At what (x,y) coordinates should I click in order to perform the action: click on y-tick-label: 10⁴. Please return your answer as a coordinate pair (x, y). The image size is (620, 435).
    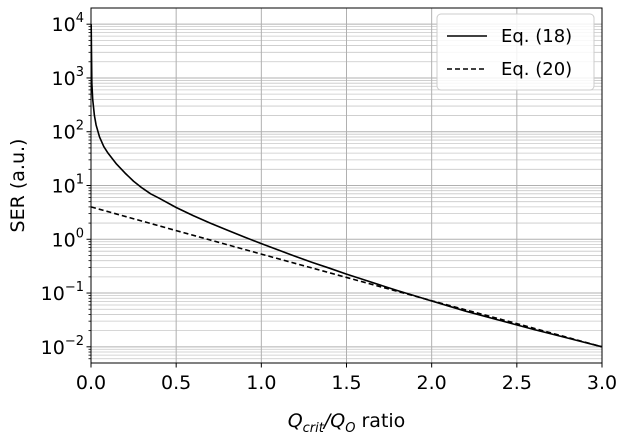
    Looking at the image, I should click on (68, 23).